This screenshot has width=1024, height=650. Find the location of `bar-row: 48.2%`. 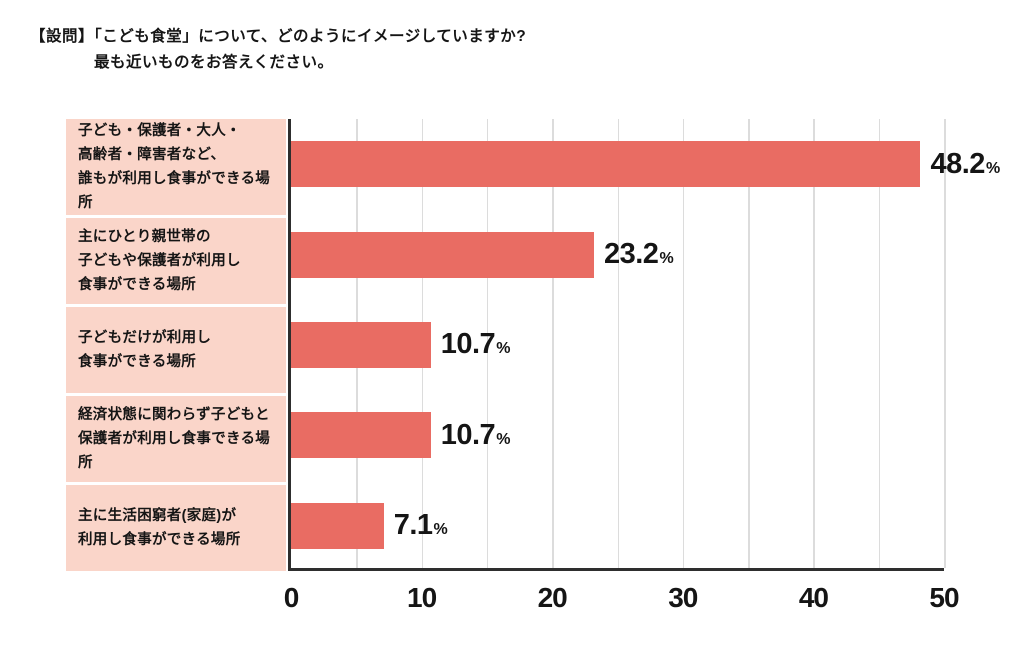

bar-row: 48.2% is located at coordinates (645, 164).